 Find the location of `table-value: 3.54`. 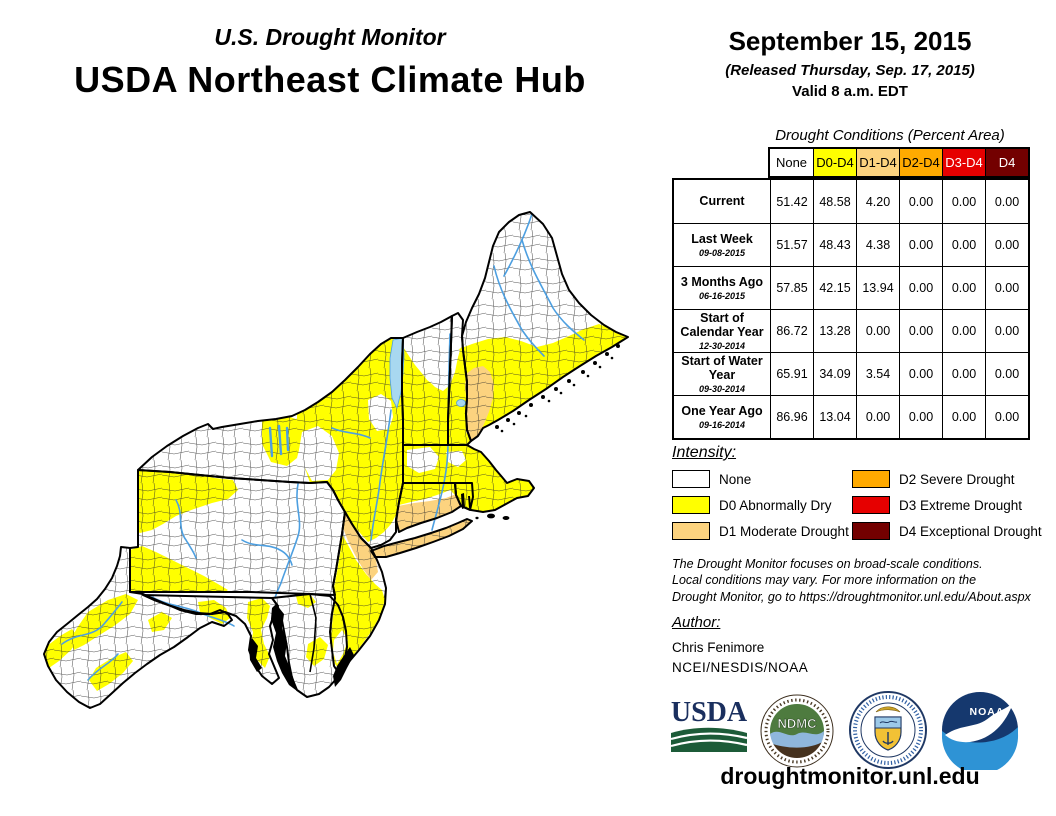

table-value: 3.54 is located at coordinates (877, 373).